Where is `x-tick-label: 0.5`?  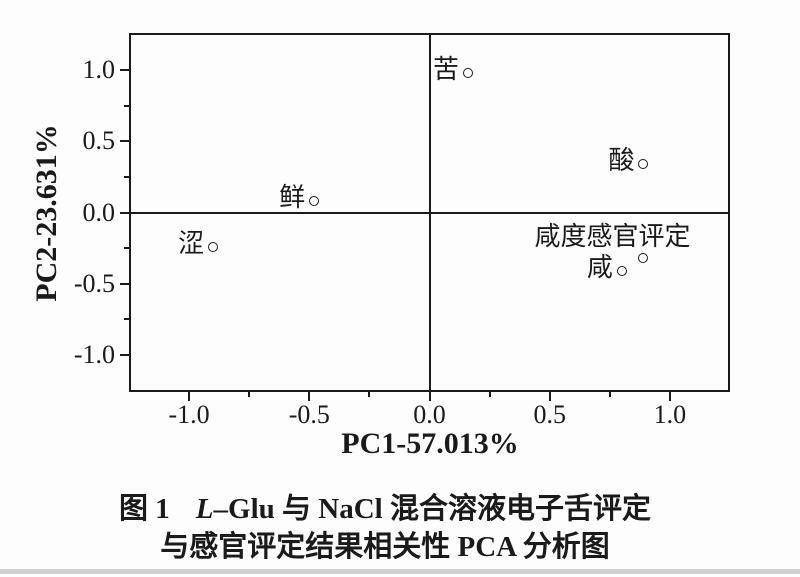
x-tick-label: 0.5 is located at coordinates (549, 414).